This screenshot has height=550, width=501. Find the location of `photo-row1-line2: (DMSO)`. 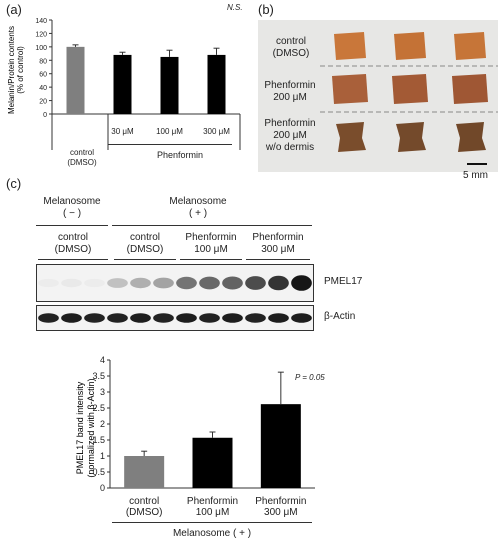

photo-row1-line2: (DMSO) is located at coordinates (291, 53).